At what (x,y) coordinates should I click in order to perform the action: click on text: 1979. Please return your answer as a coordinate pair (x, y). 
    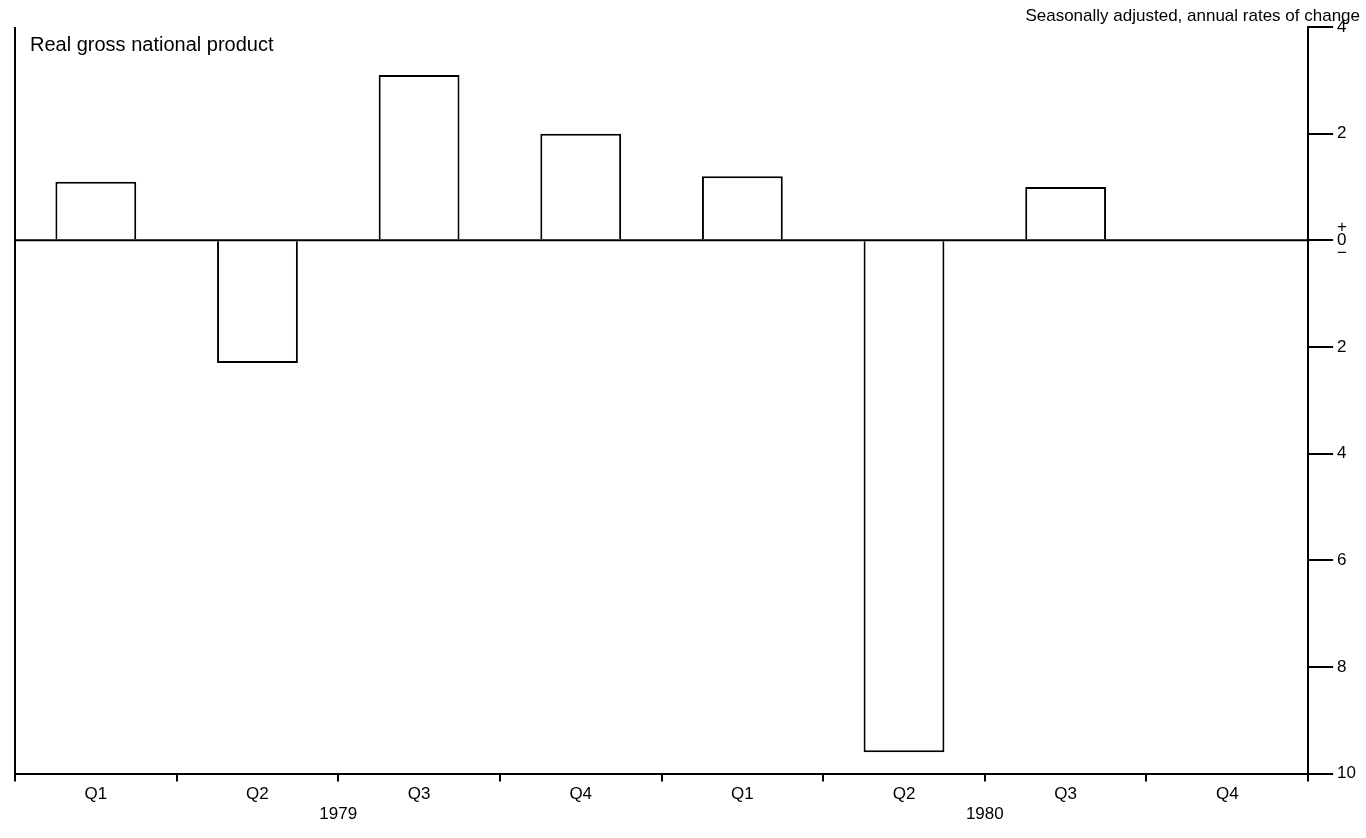
    Looking at the image, I should click on (338, 813).